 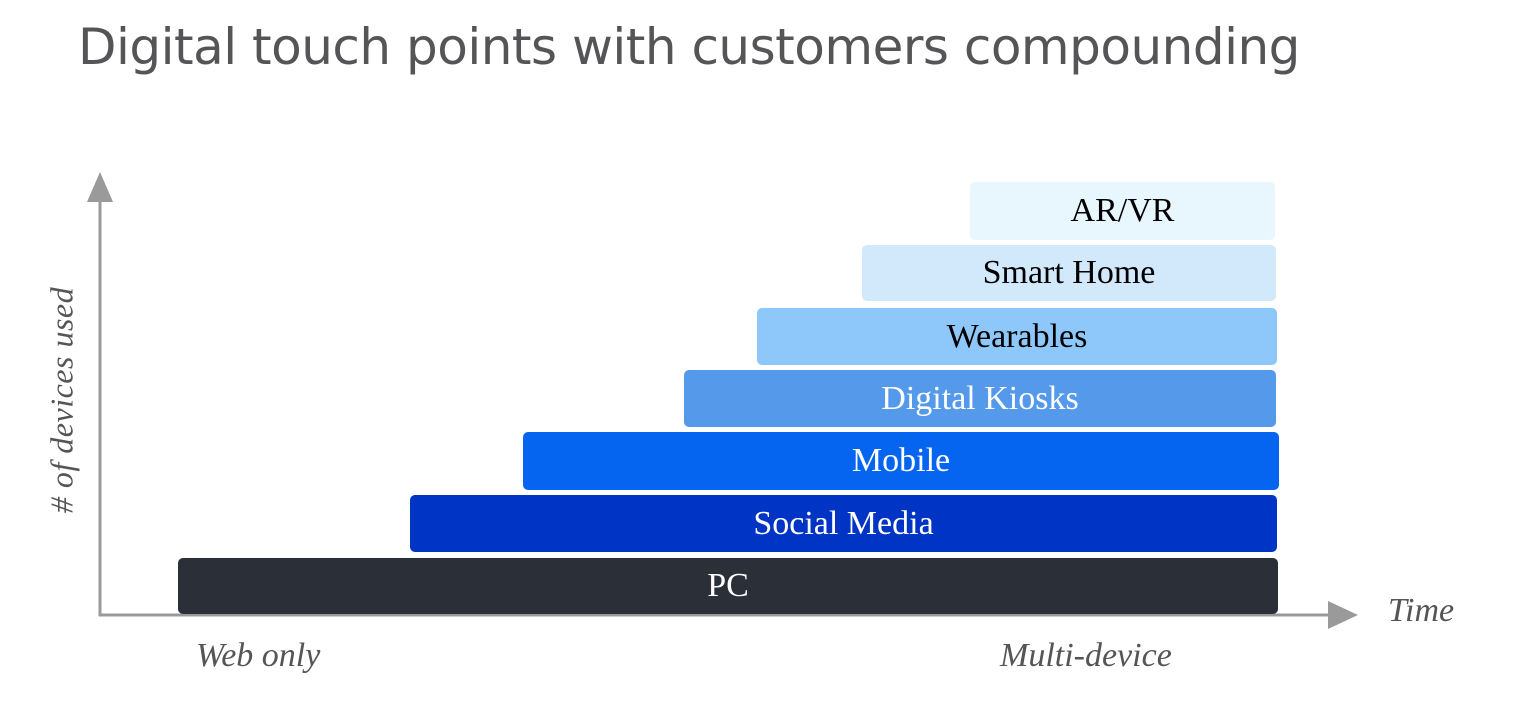 I want to click on layer-wearables: Wearables, so click(x=1017, y=336).